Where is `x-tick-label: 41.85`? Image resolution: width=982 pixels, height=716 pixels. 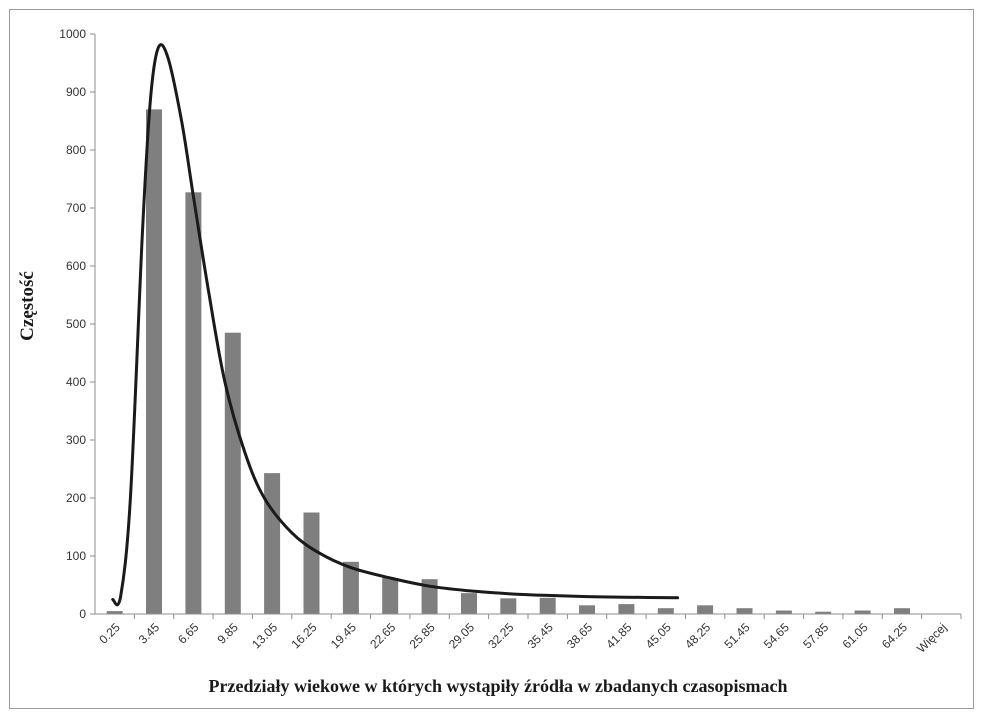 x-tick-label: 41.85 is located at coordinates (618, 635).